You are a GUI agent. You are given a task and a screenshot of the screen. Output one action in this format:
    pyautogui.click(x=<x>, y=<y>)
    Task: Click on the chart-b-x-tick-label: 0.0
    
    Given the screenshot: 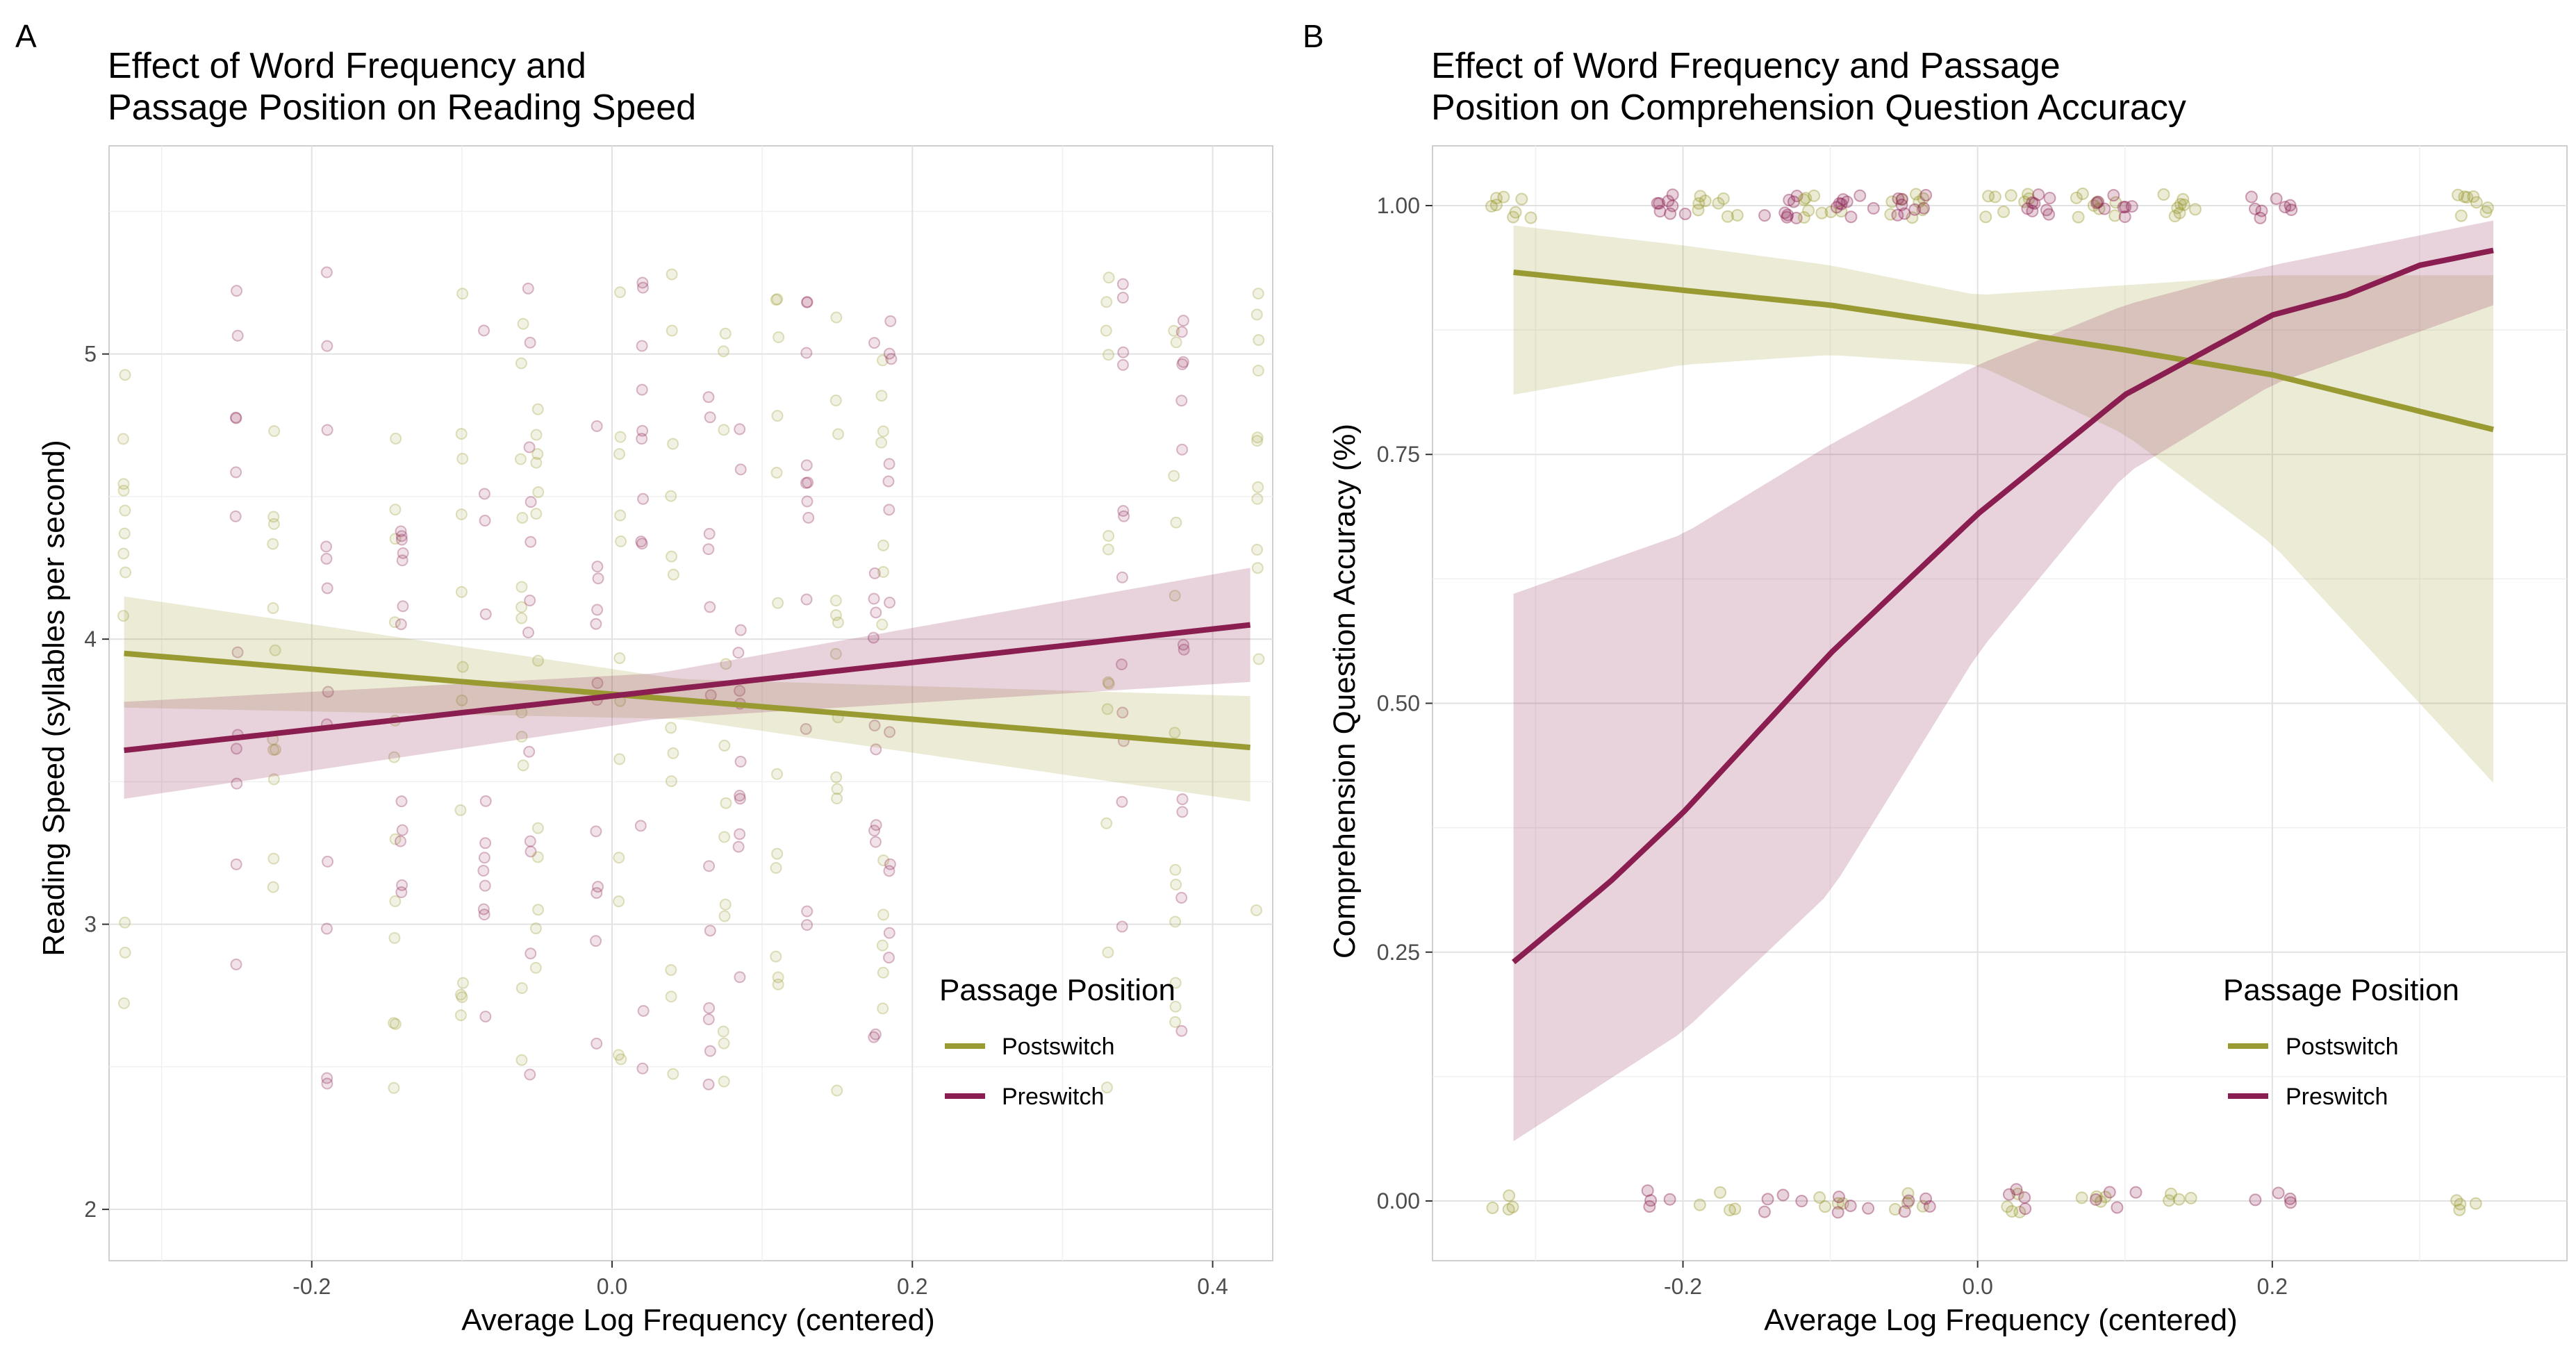 What is the action you would take?
    pyautogui.click(x=1977, y=1286)
    